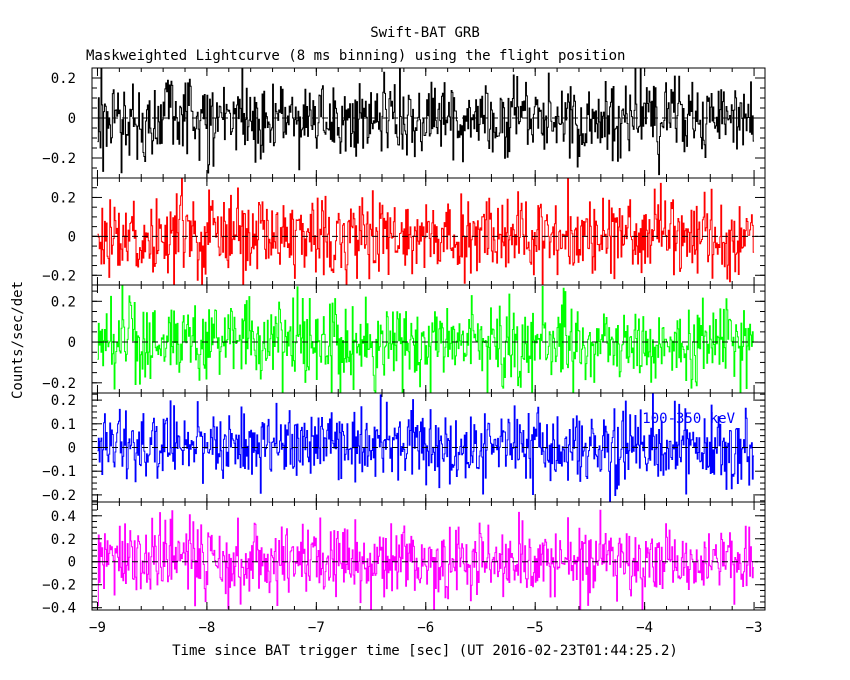 Image resolution: width=850 pixels, height=680 pixels. Describe the element at coordinates (72, 563) in the screenshot. I see `y-tick-label-4-2: 0` at that location.